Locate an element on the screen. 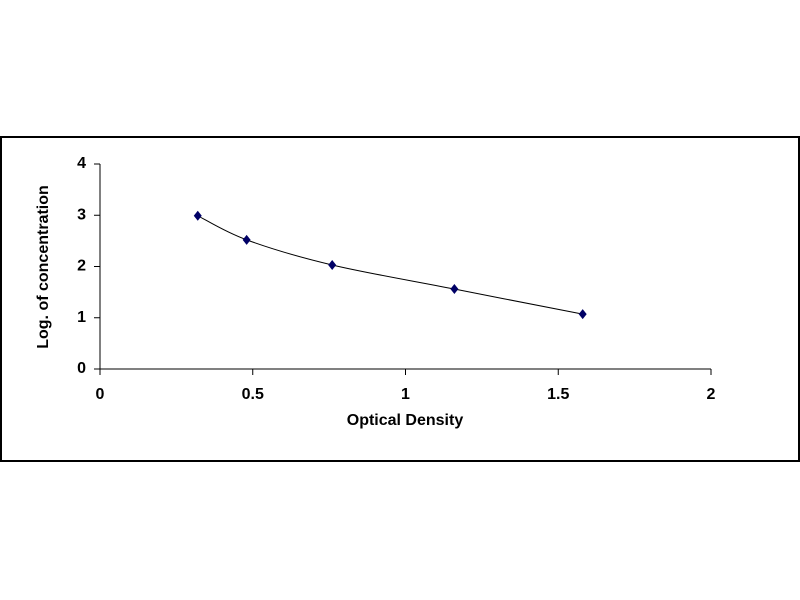  y-tick-label: 3 is located at coordinates (81, 214).